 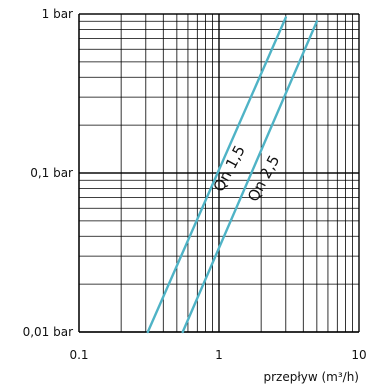 I want to click on series-label: Qn 1,5, so click(x=229, y=168).